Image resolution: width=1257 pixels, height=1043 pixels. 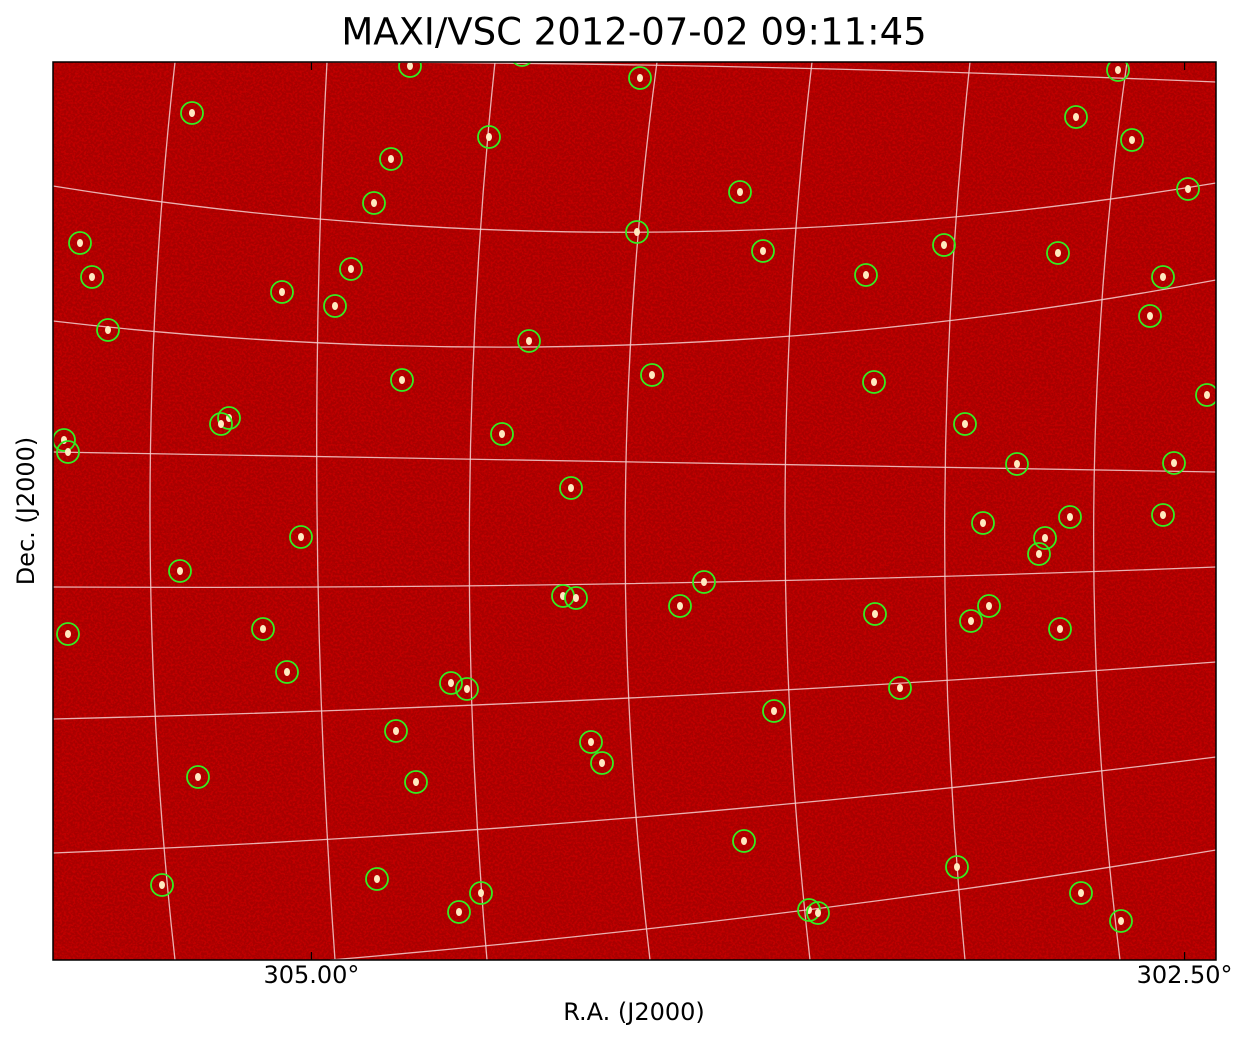 I want to click on y-axis-label: Dec. (J2000), so click(x=26, y=511).